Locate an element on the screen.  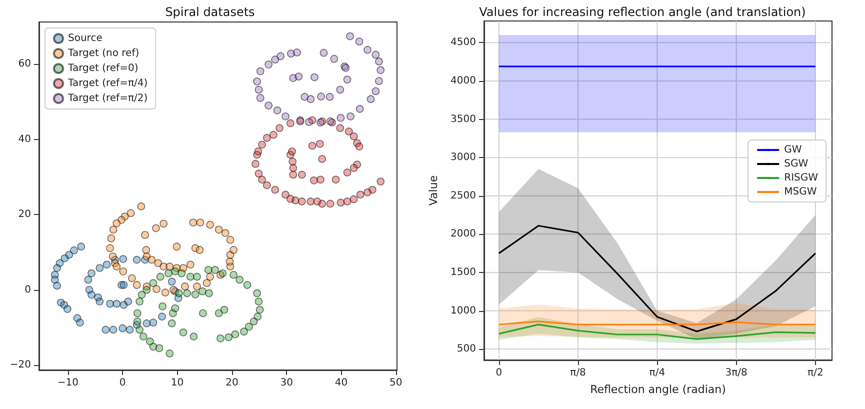
x-tick-label: 20 is located at coordinates (232, 383).